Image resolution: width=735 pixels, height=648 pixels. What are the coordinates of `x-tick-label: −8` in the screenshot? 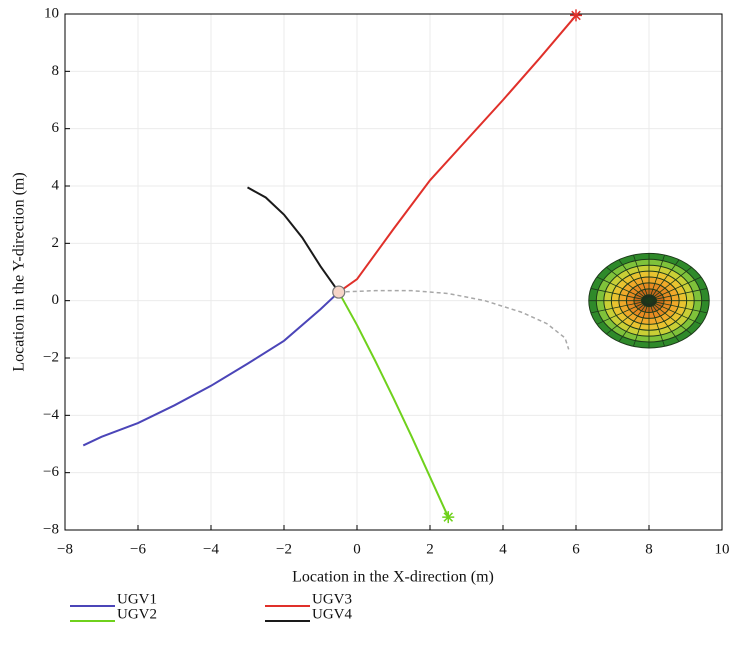 It's located at (65, 549).